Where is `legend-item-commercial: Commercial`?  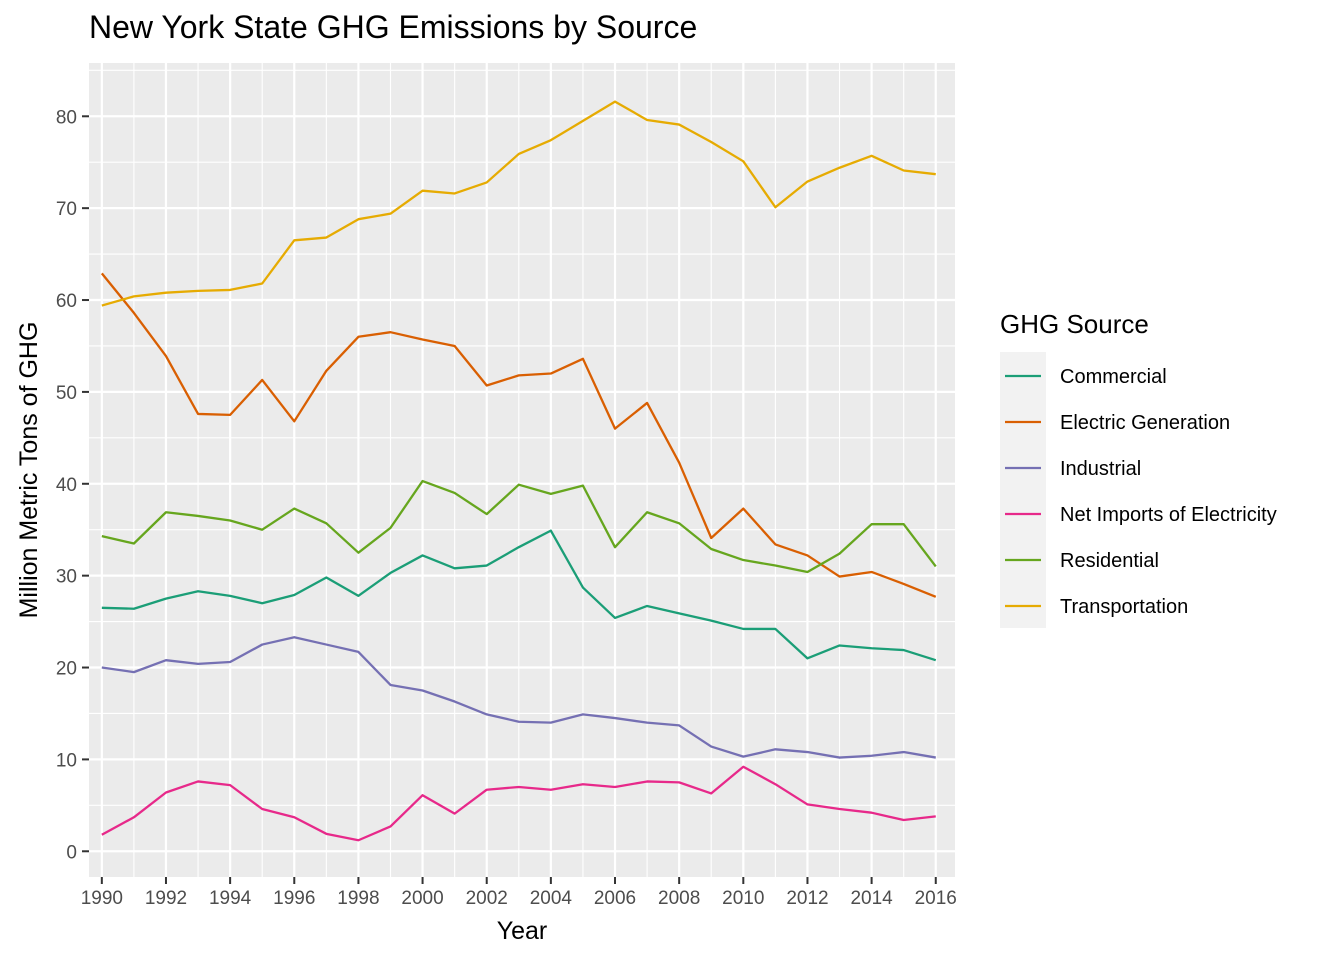 legend-item-commercial: Commercial is located at coordinates (1086, 377).